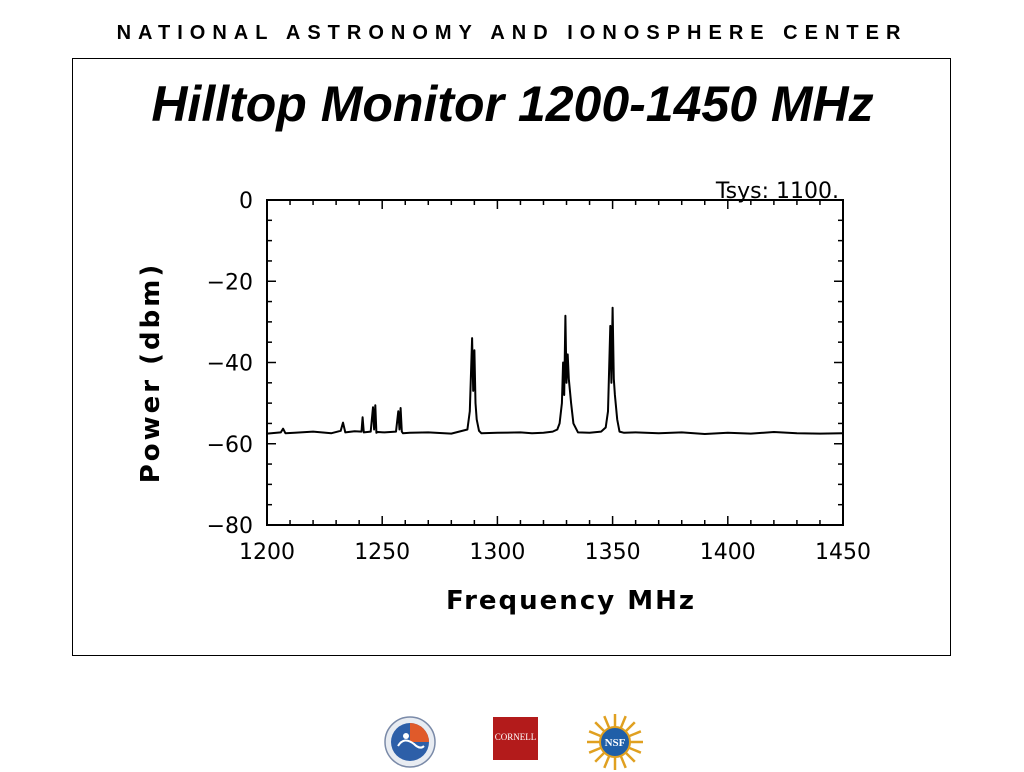  What do you see at coordinates (555, 370) in the screenshot?
I see `spectrum-line` at bounding box center [555, 370].